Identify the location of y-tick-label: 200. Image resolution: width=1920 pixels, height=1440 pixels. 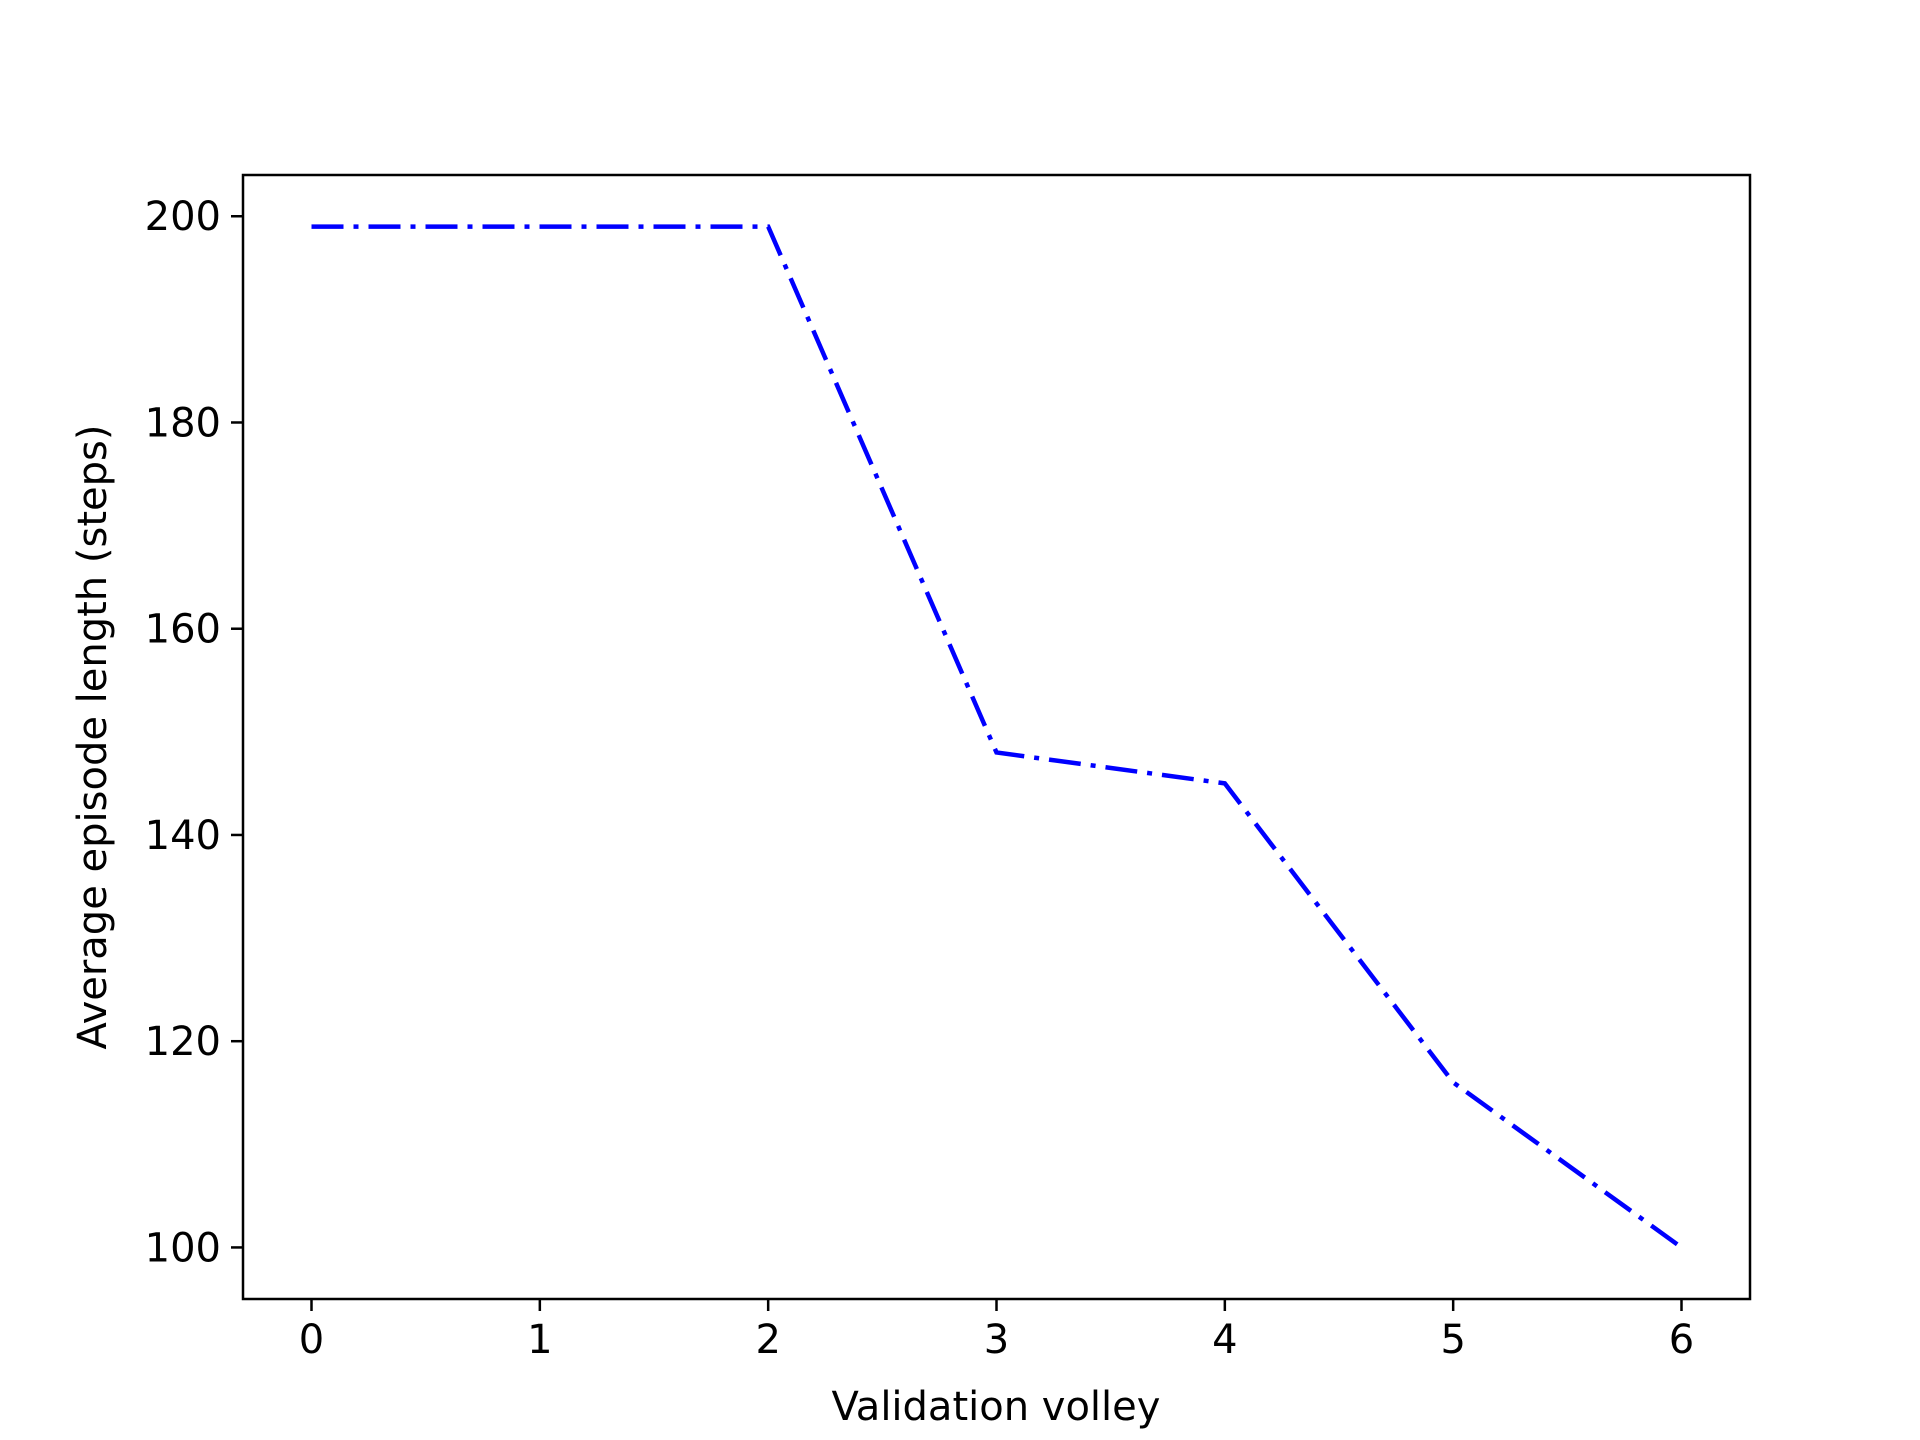
(183, 217).